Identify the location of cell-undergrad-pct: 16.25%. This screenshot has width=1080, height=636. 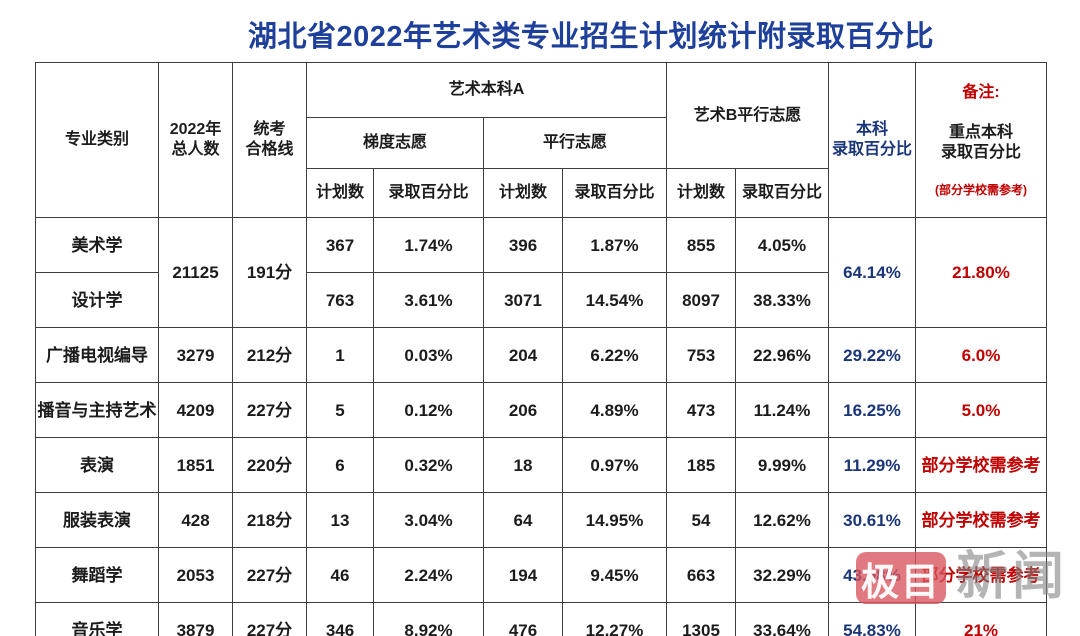
(872, 410).